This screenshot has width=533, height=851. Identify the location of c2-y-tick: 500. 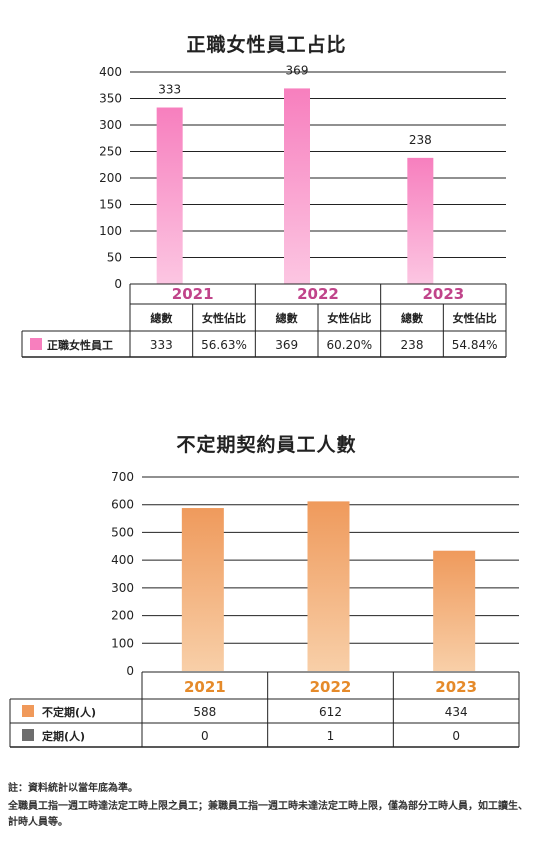
(122, 532).